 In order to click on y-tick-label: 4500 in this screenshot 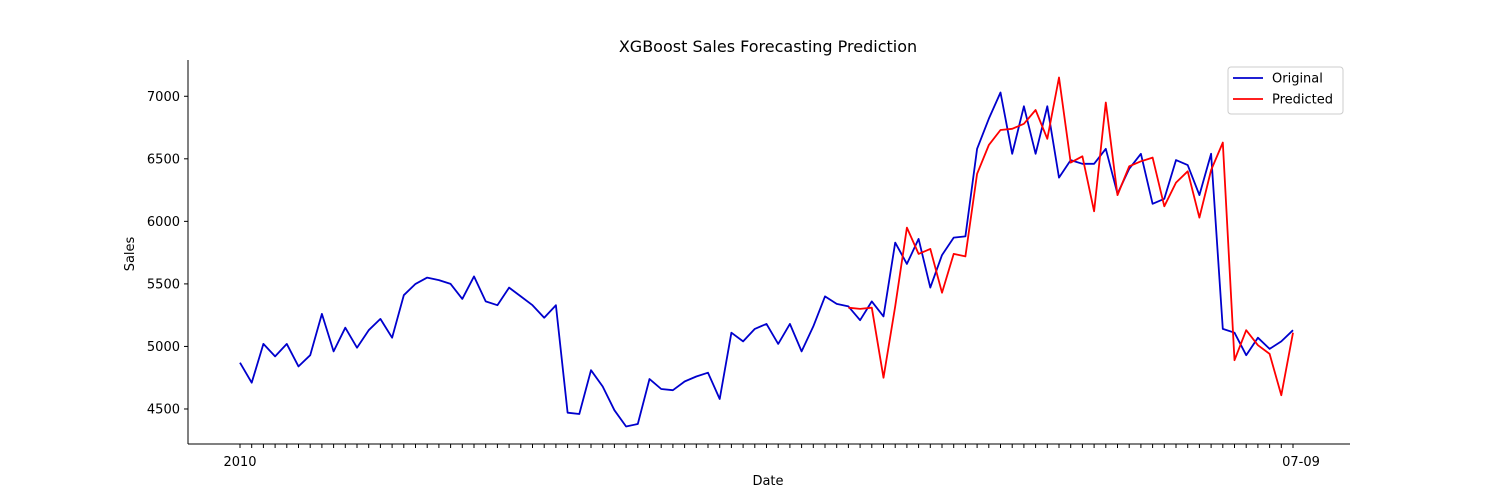, I will do `click(163, 409)`.